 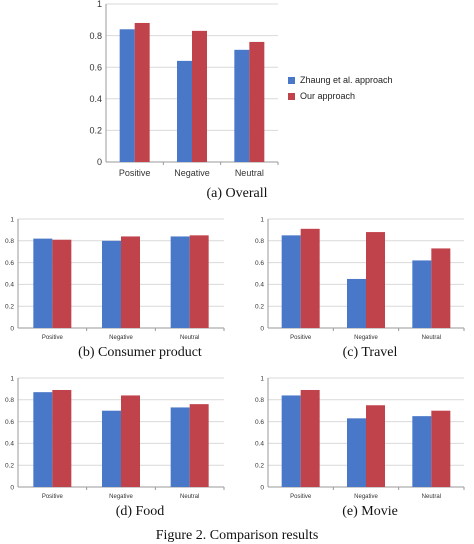 I want to click on chart-overall: 0 0.2 0.4 0.6 0.8 1 Positive Negative Neutral, so click(x=184, y=89).